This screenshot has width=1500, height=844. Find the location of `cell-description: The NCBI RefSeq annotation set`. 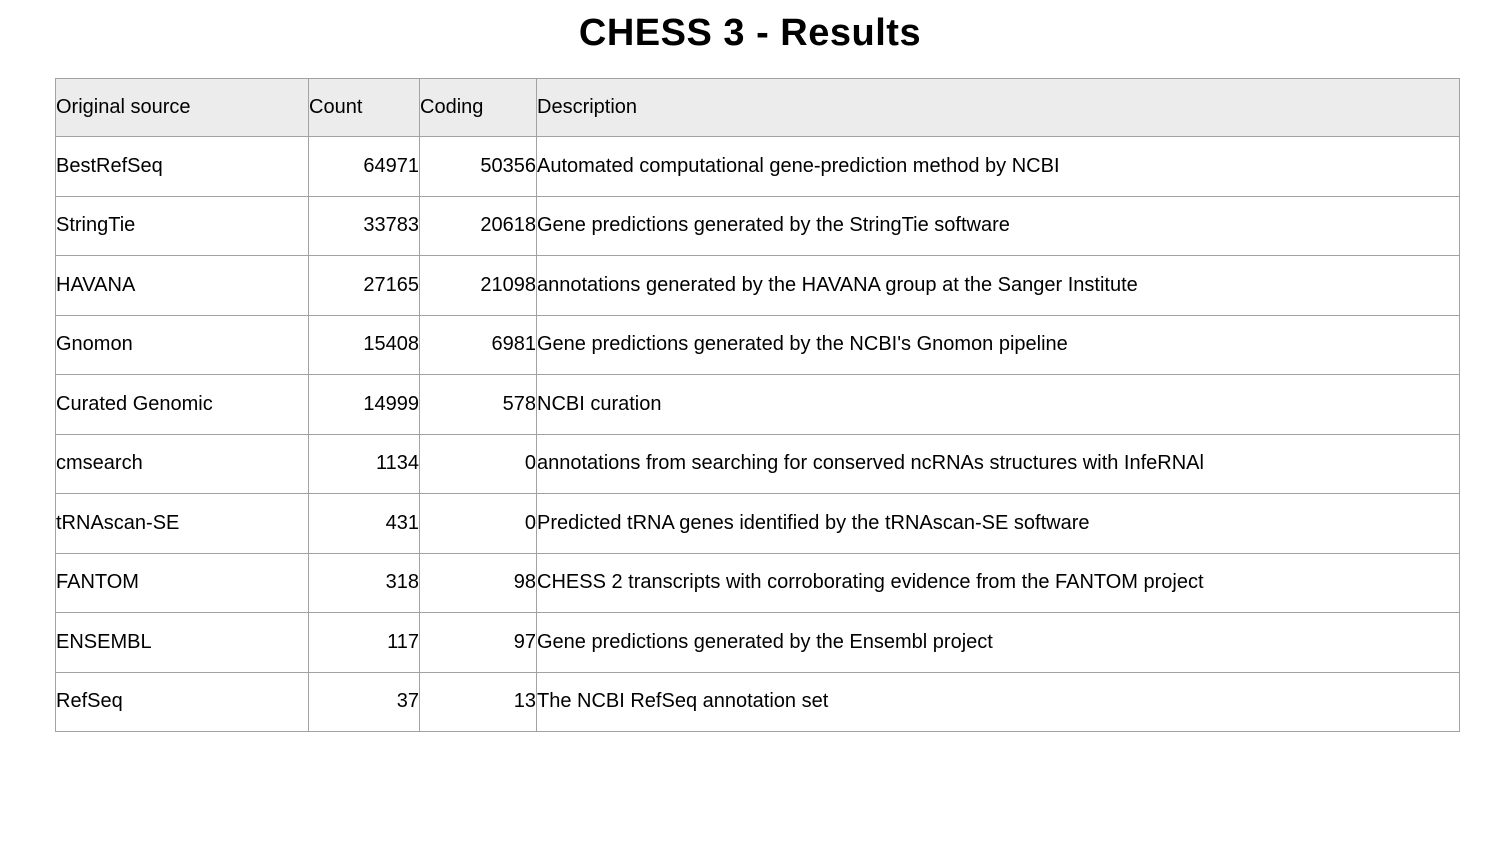

cell-description: The NCBI RefSeq annotation set is located at coordinates (998, 701).